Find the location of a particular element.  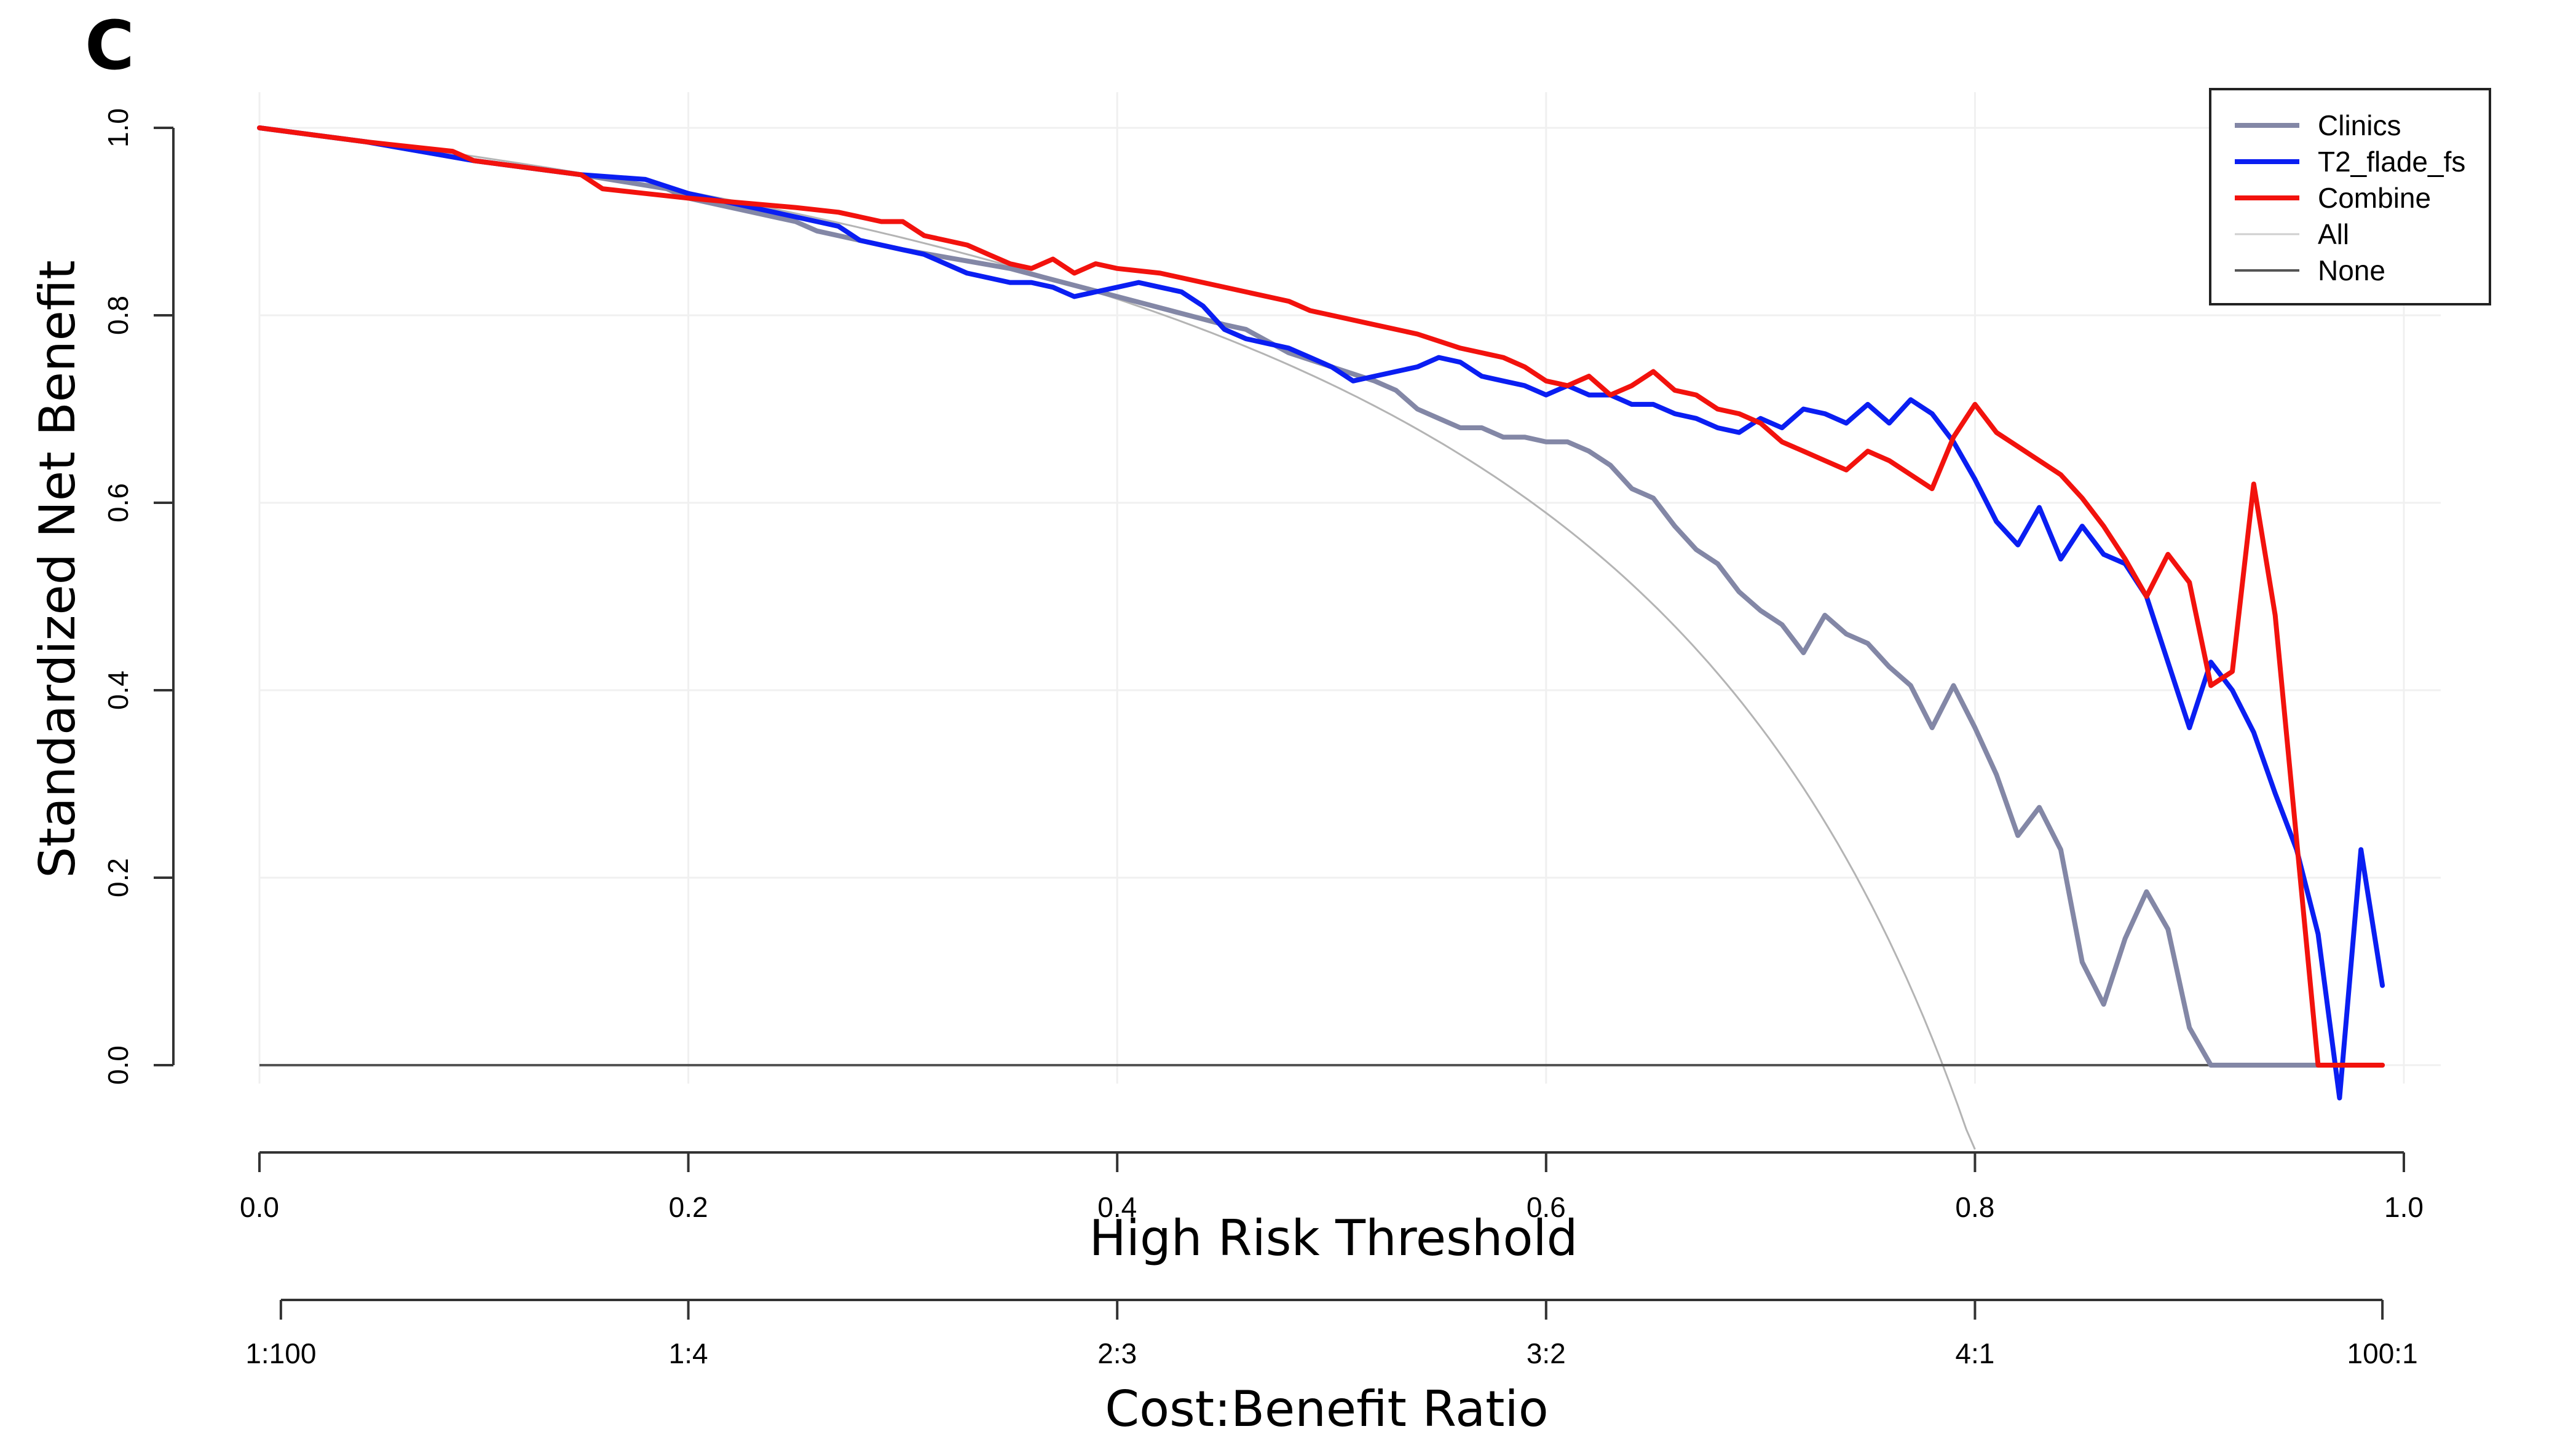

x-tick-label-4: 0.8 is located at coordinates (1975, 1207).